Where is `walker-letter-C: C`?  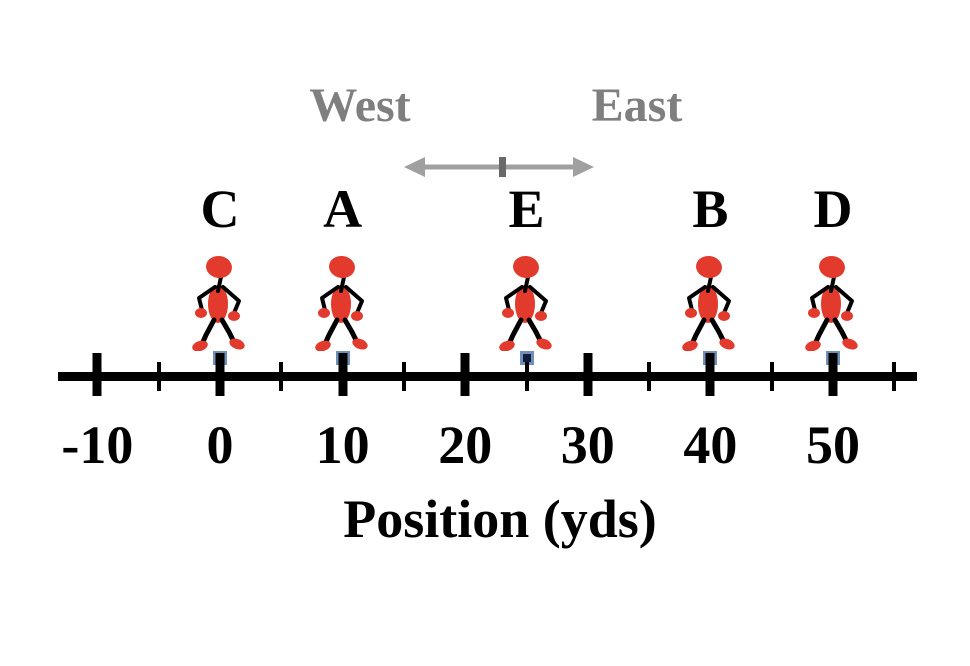 walker-letter-C: C is located at coordinates (220, 209).